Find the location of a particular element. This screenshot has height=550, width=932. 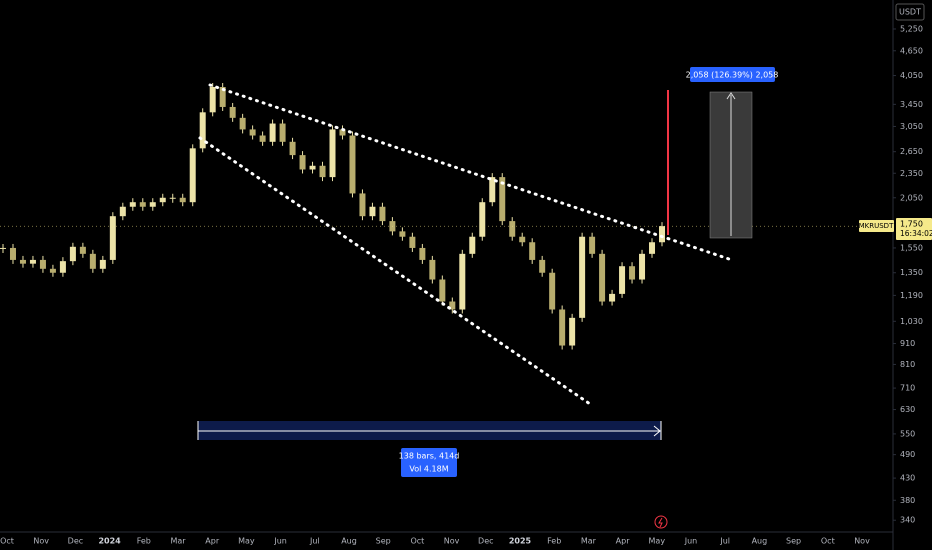

y-tick-label: 2,650 is located at coordinates (911, 151).